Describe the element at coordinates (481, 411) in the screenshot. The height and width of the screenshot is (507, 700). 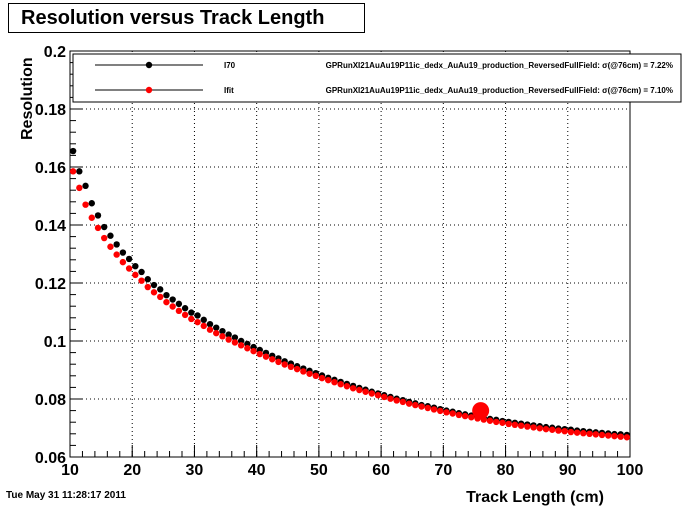
I see `highlight-point` at that location.